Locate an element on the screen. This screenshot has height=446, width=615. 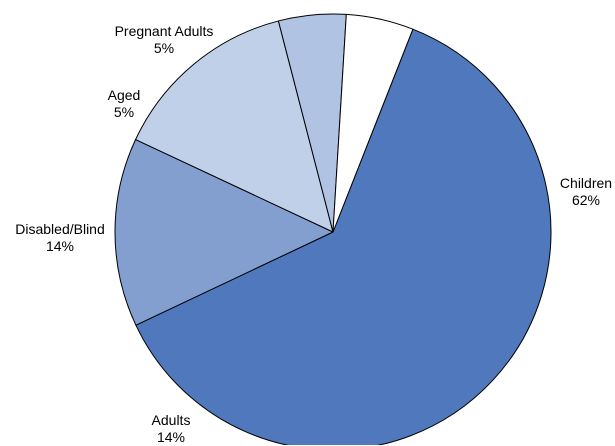
slice-name: Adults is located at coordinates (171, 420).